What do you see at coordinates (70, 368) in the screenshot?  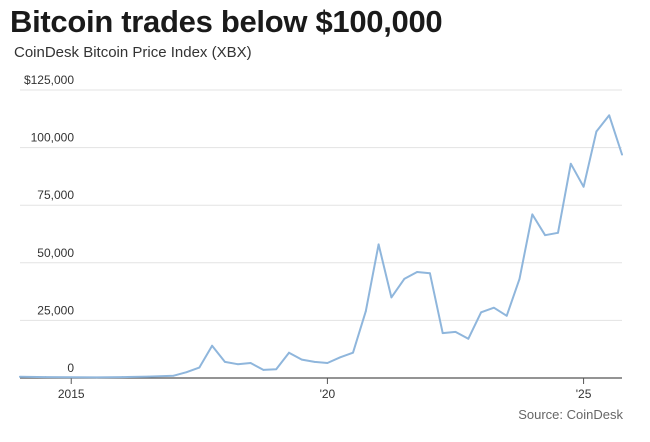 I see `y-tick-label: 0` at bounding box center [70, 368].